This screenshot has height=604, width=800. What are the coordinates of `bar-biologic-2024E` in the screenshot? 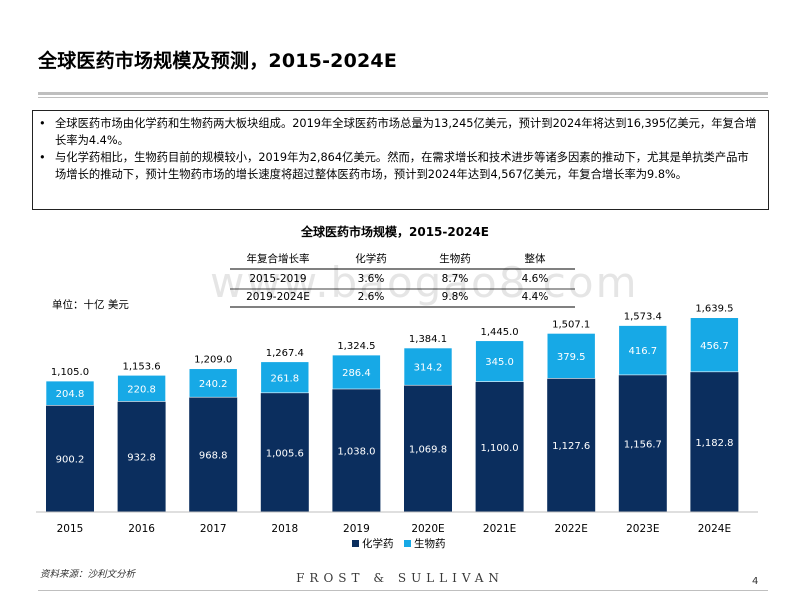 It's located at (714, 345).